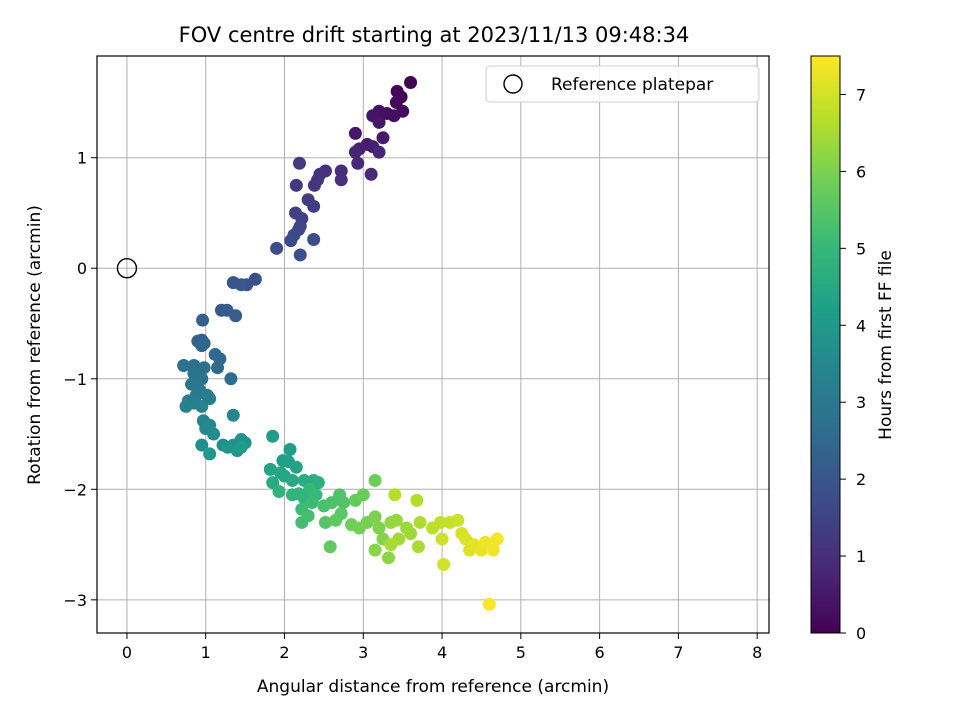 This screenshot has width=960, height=720. I want to click on x-tick-label: 6, so click(600, 652).